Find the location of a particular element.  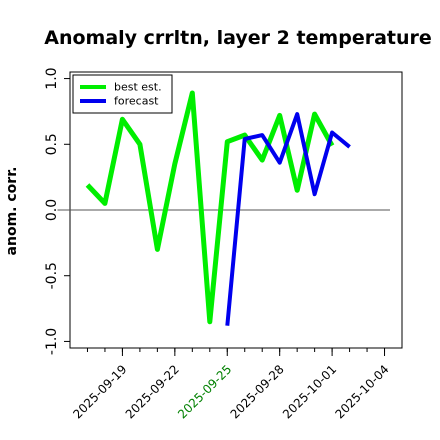

chart-title: Anomaly crrltn, layer 2 temperature is located at coordinates (238, 38).